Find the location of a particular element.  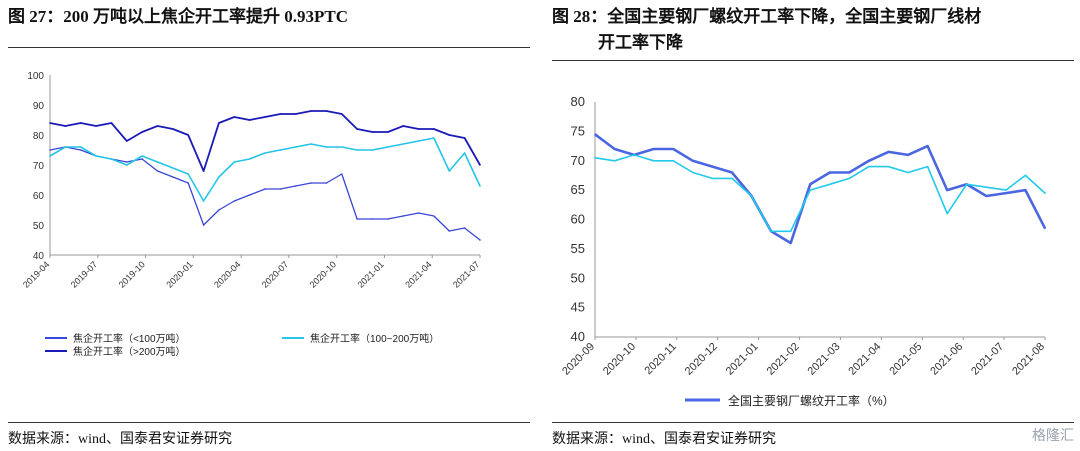

x-tick-label: 2021-01 is located at coordinates (742, 359).